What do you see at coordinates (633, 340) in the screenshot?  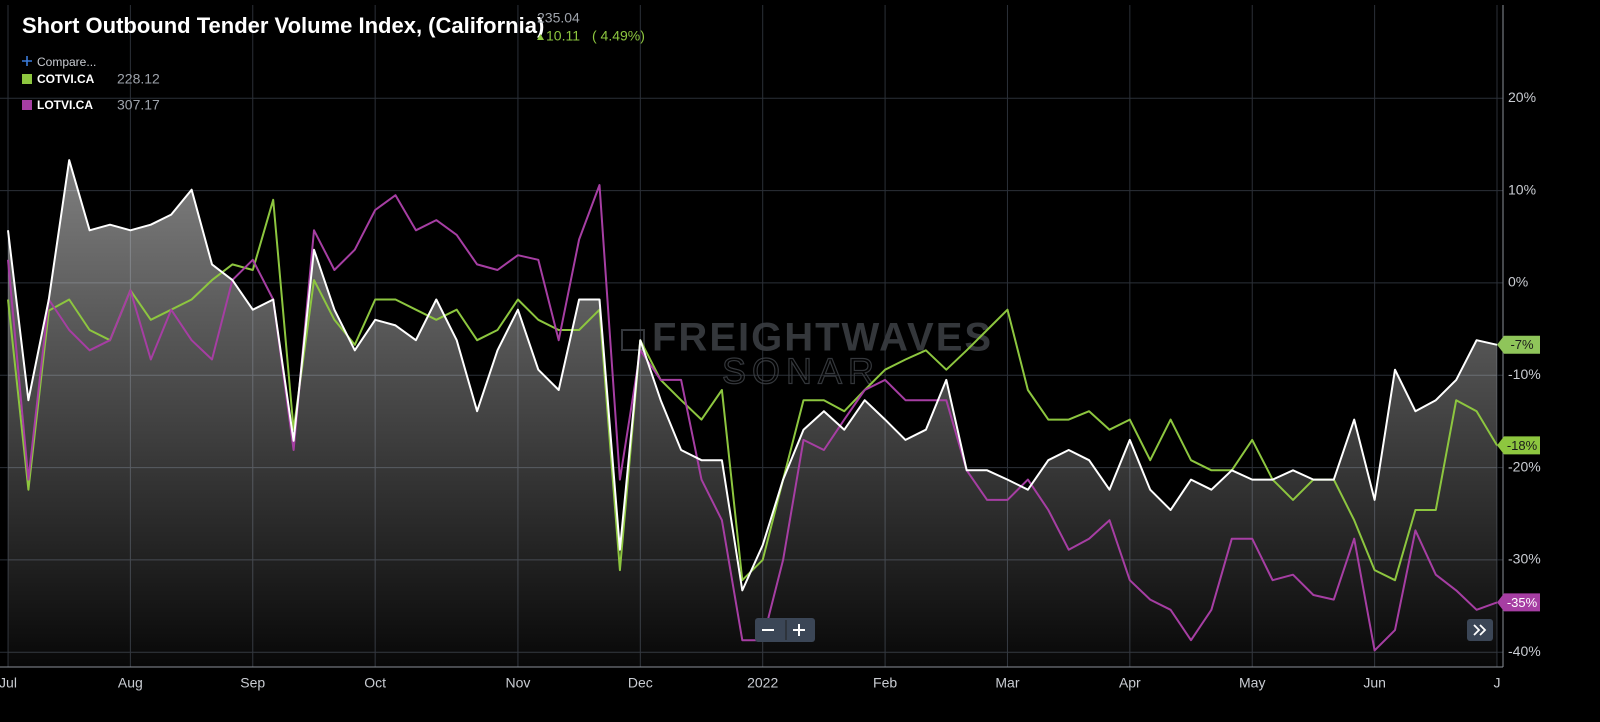 I see `watermark-icon` at bounding box center [633, 340].